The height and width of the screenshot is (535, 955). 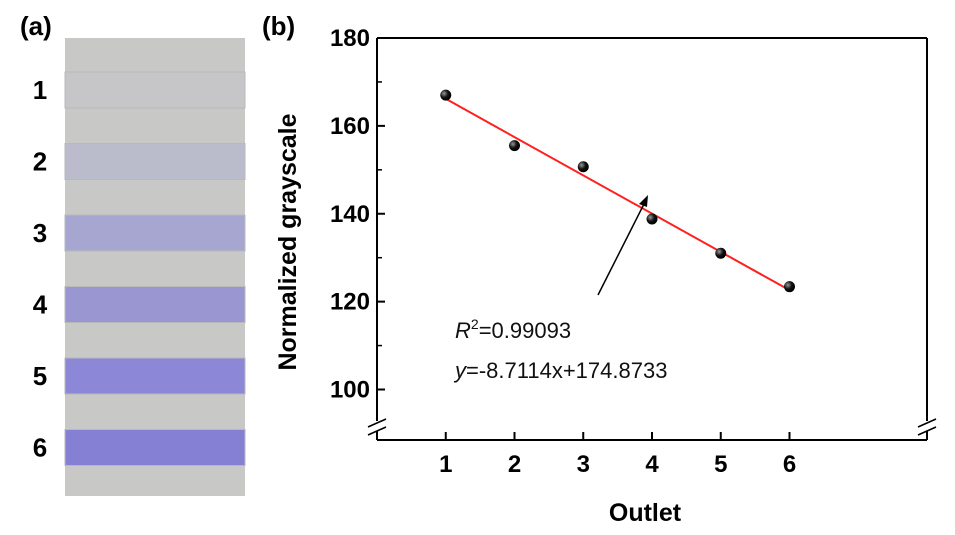 I want to click on x-tick-label: 6, so click(x=789, y=464).